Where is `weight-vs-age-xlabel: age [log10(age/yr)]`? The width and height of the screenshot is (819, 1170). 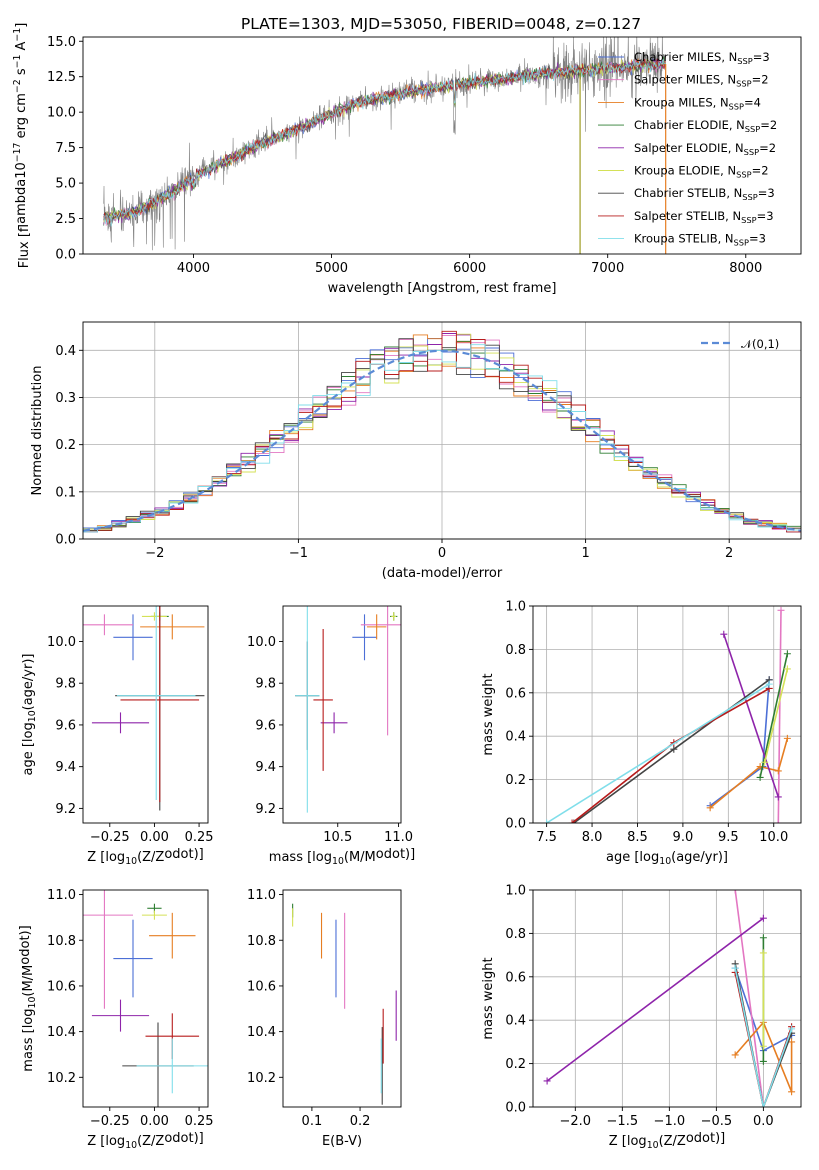
weight-vs-age-xlabel: age [log10(age/yr)] is located at coordinates (667, 858).